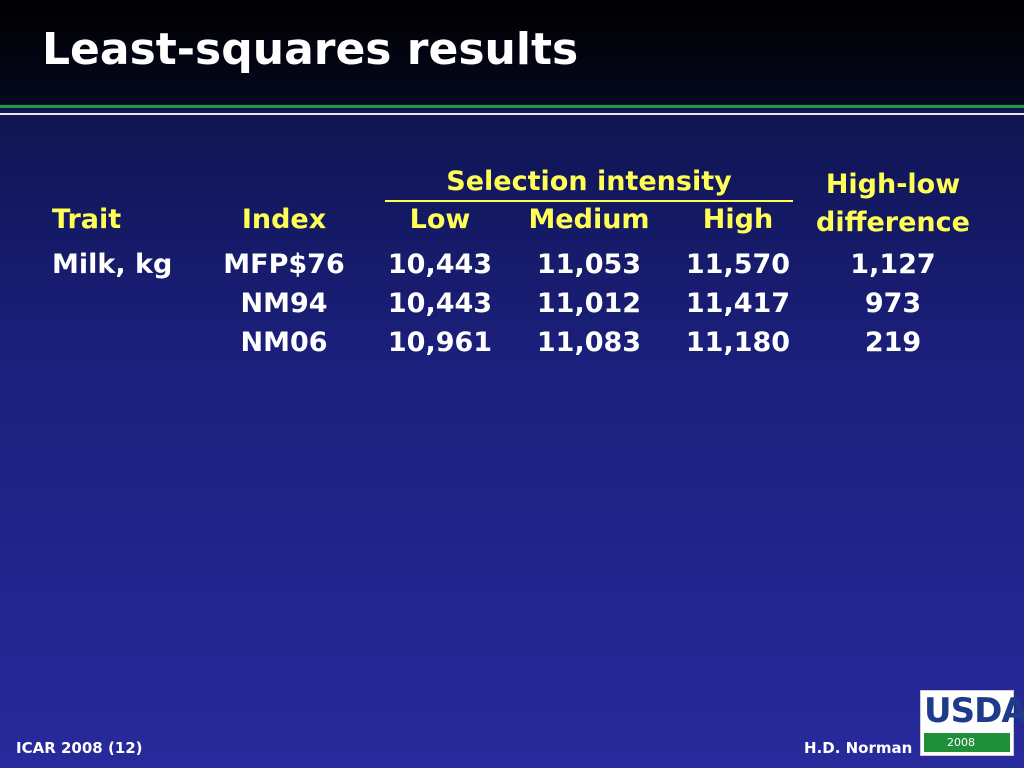 This screenshot has width=1024, height=768. What do you see at coordinates (893, 342) in the screenshot?
I see `value-cell: 219` at bounding box center [893, 342].